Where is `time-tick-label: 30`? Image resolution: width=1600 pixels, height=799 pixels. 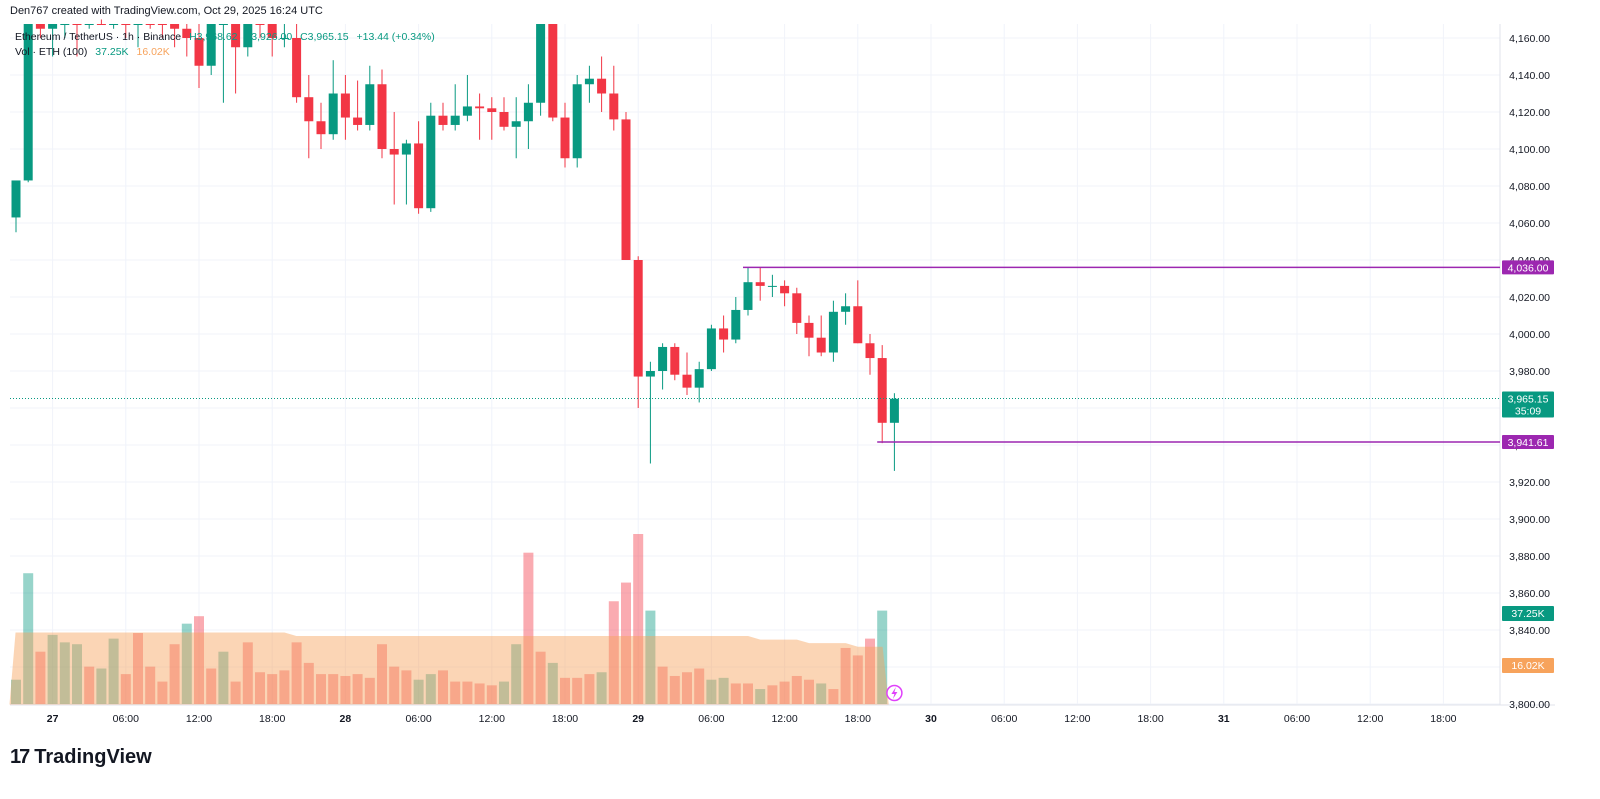
time-tick-label: 30 is located at coordinates (931, 719).